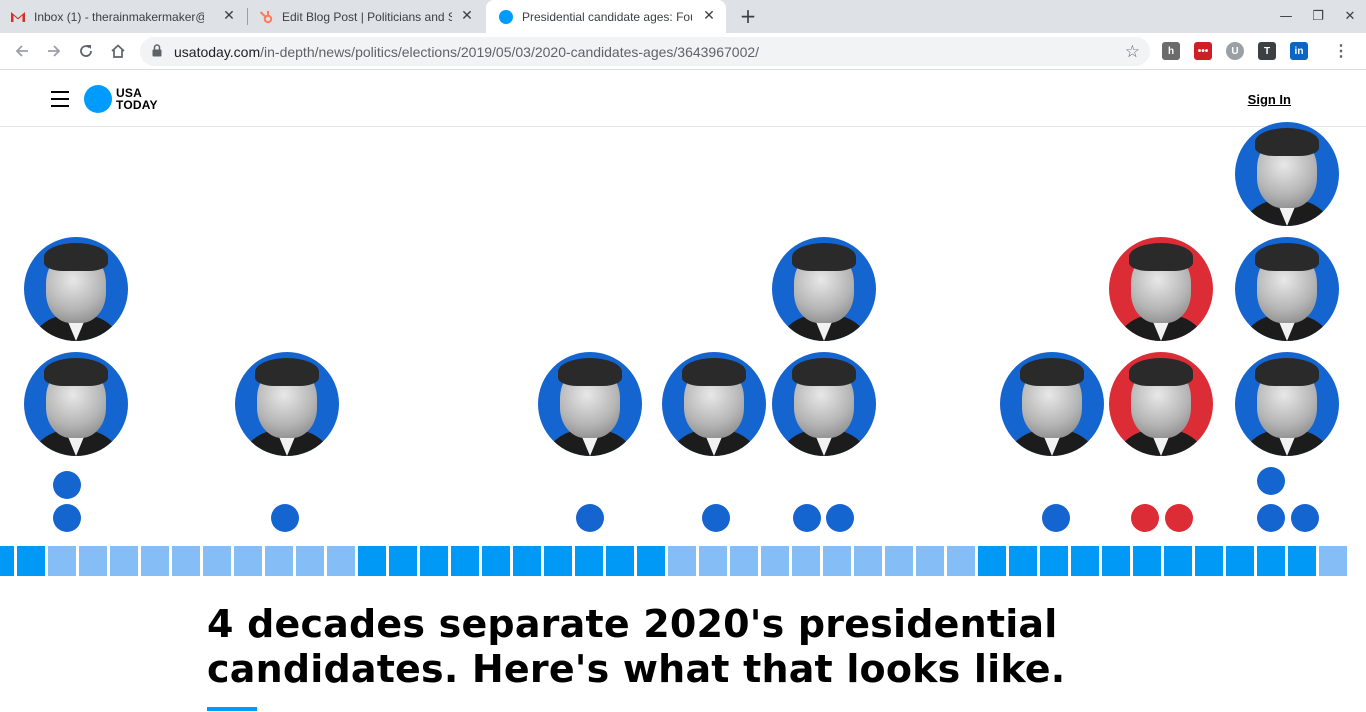 This screenshot has width=1366, height=712. What do you see at coordinates (632, 624) in the screenshot?
I see `headline-line-1: 4 decades separate 2020's presidential` at bounding box center [632, 624].